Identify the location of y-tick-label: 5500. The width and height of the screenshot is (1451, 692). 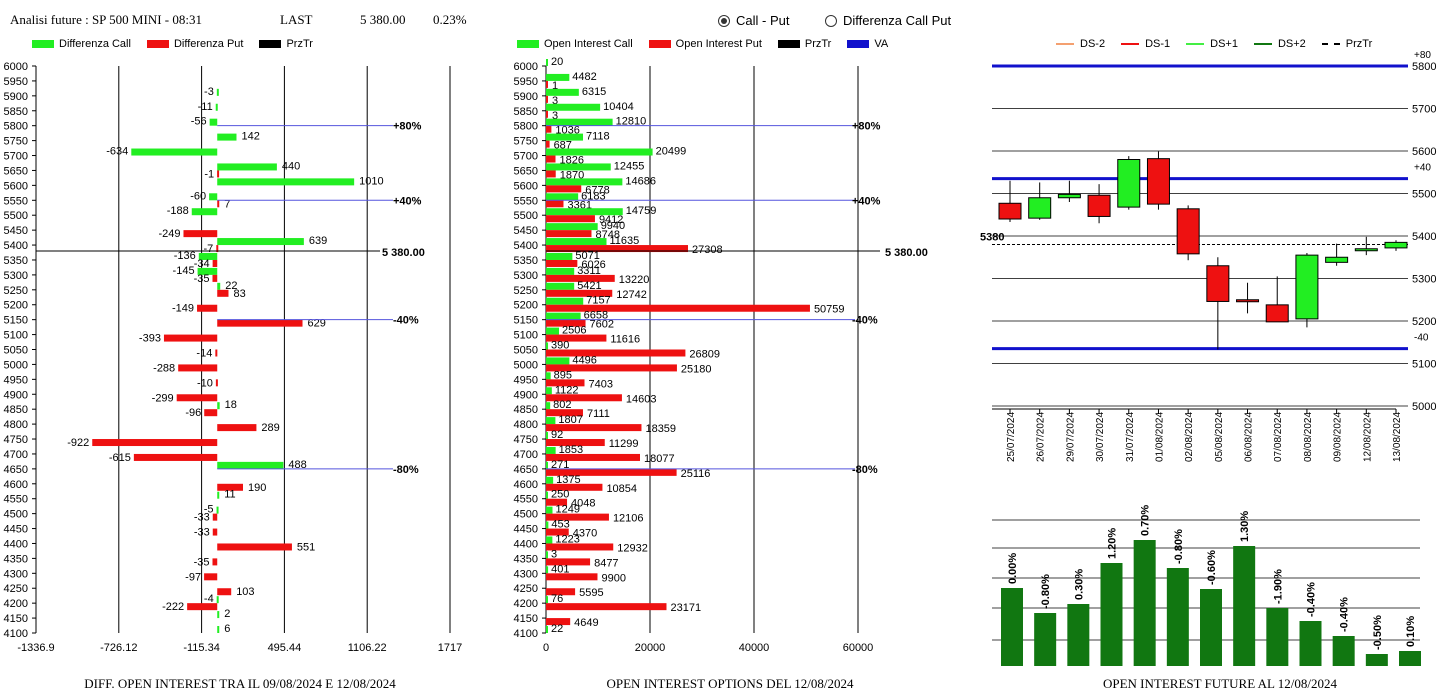
(1424, 195).